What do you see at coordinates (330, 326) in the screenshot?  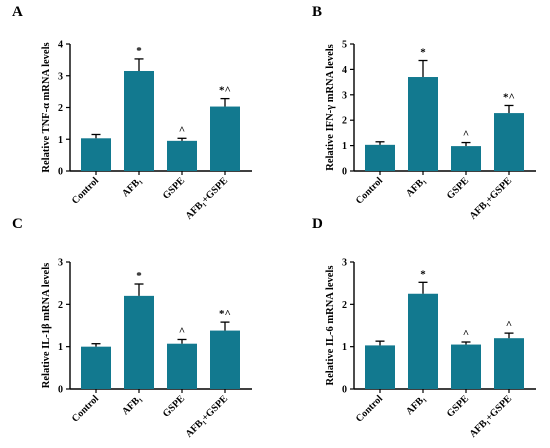 I see `y-axis-label: Relative IL-6 mRNA levels` at bounding box center [330, 326].